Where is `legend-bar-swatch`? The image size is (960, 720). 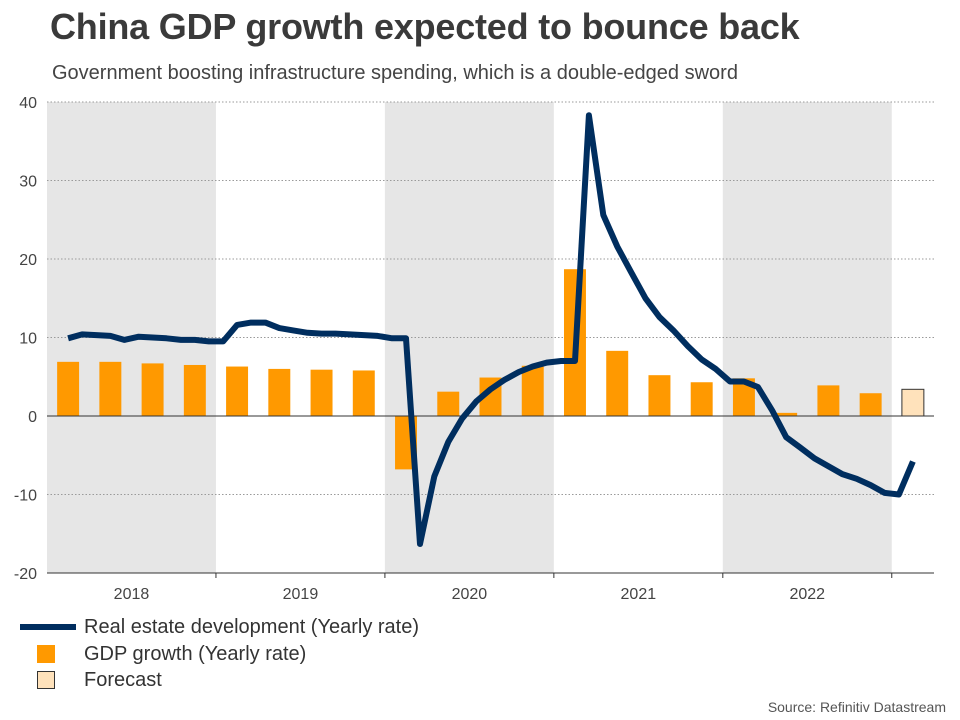
legend-bar-swatch is located at coordinates (46, 654).